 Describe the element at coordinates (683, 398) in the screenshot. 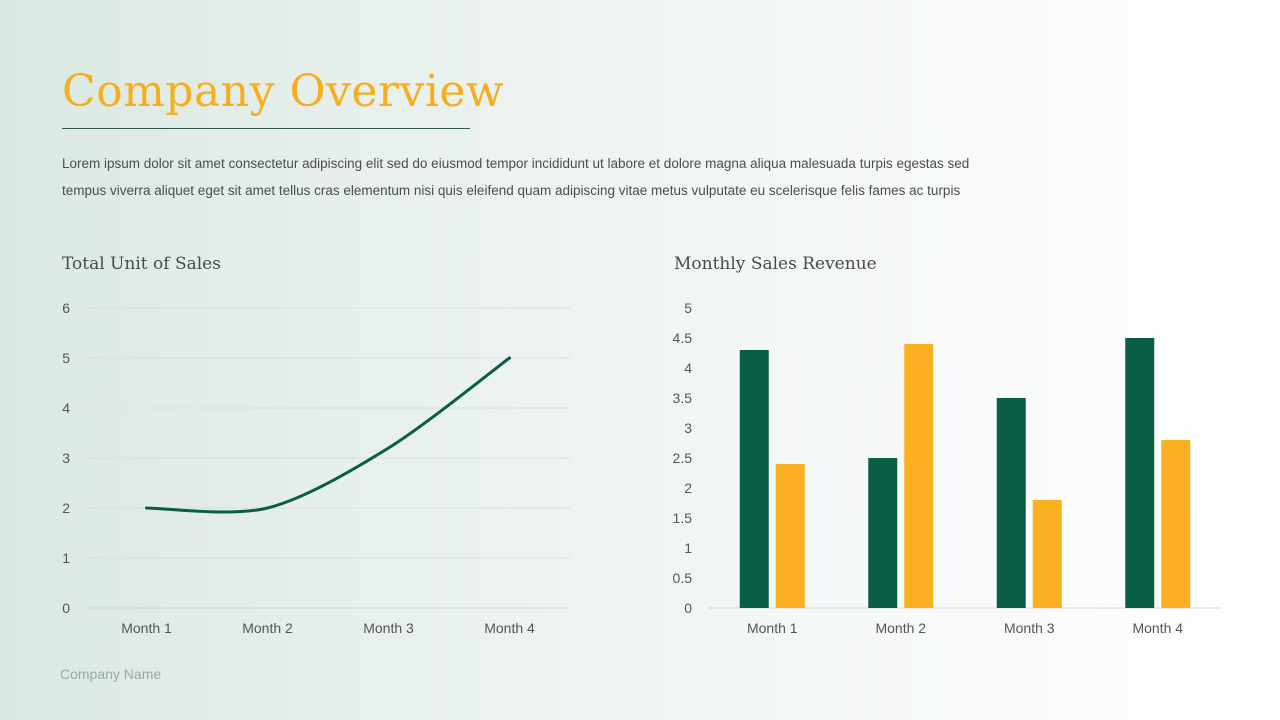

I see `bar-y-tick-label: 3.5` at that location.